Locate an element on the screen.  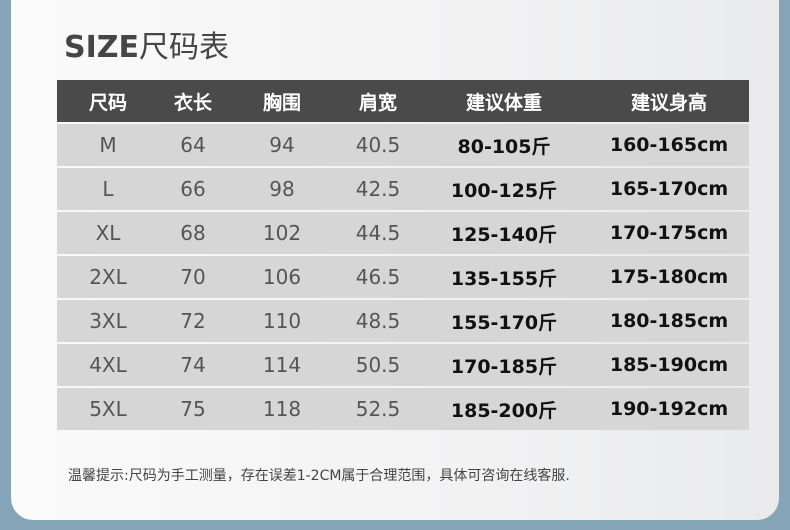
table-cell: 185-200斤 is located at coordinates (504, 410).